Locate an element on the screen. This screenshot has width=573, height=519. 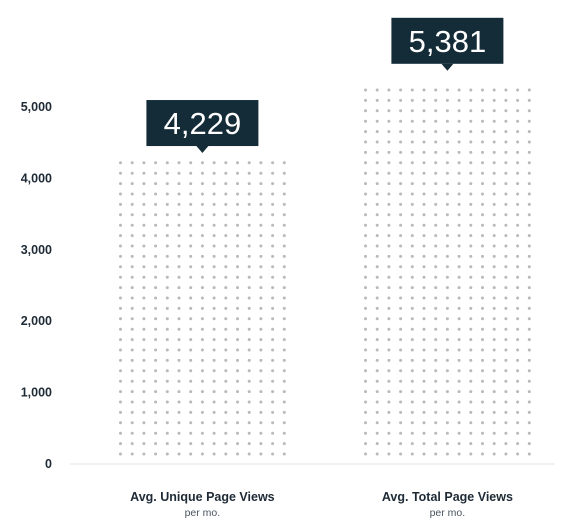
data-label: 4,229 is located at coordinates (203, 123).